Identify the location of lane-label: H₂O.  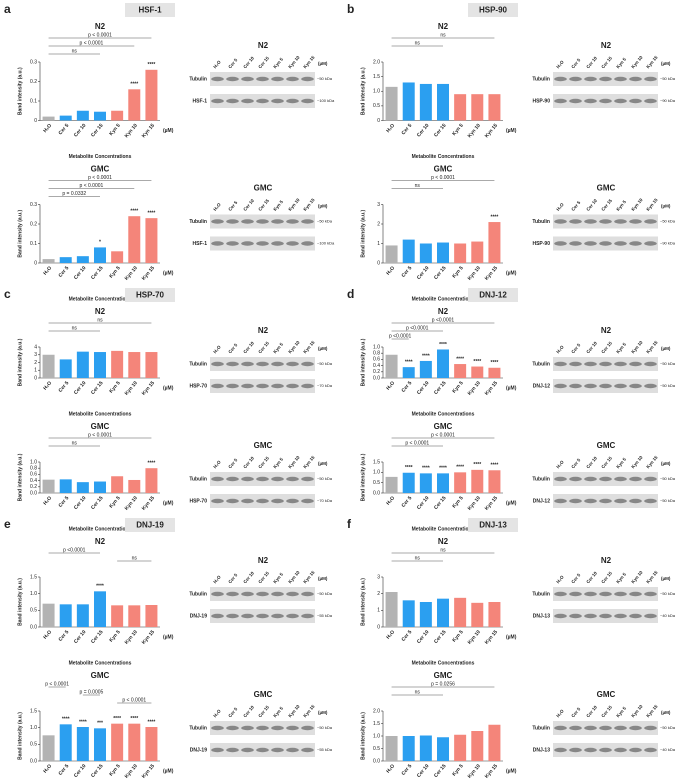
(217, 349).